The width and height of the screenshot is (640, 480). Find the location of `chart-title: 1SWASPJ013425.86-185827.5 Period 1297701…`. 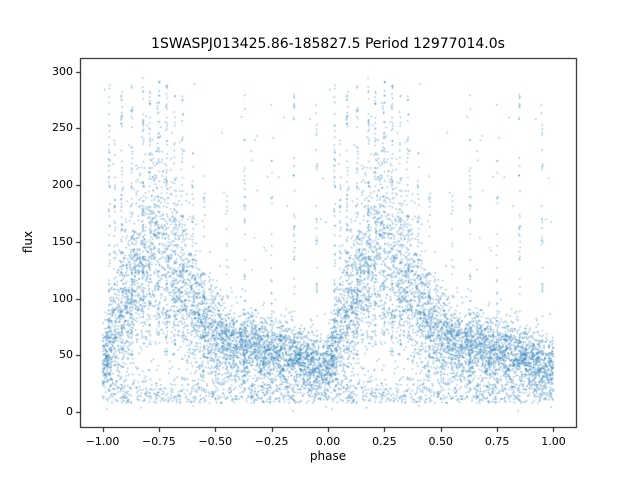

chart-title: 1SWASPJ013425.86-185827.5 Period 1297701… is located at coordinates (328, 44).